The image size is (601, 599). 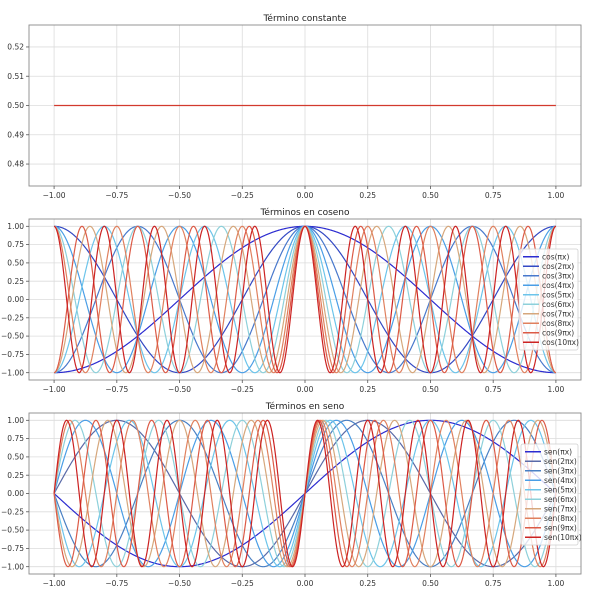 What do you see at coordinates (560, 489) in the screenshot?
I see `legend-label: sen(5πx)` at bounding box center [560, 489].